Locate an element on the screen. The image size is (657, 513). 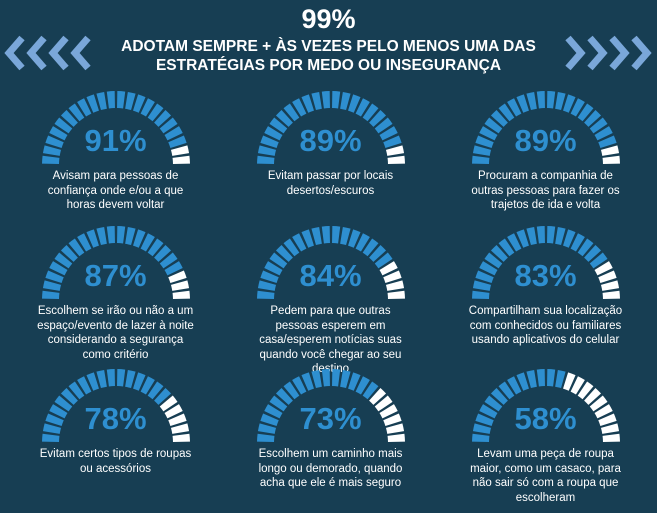
chevrons-right-icon is located at coordinates (608, 53).